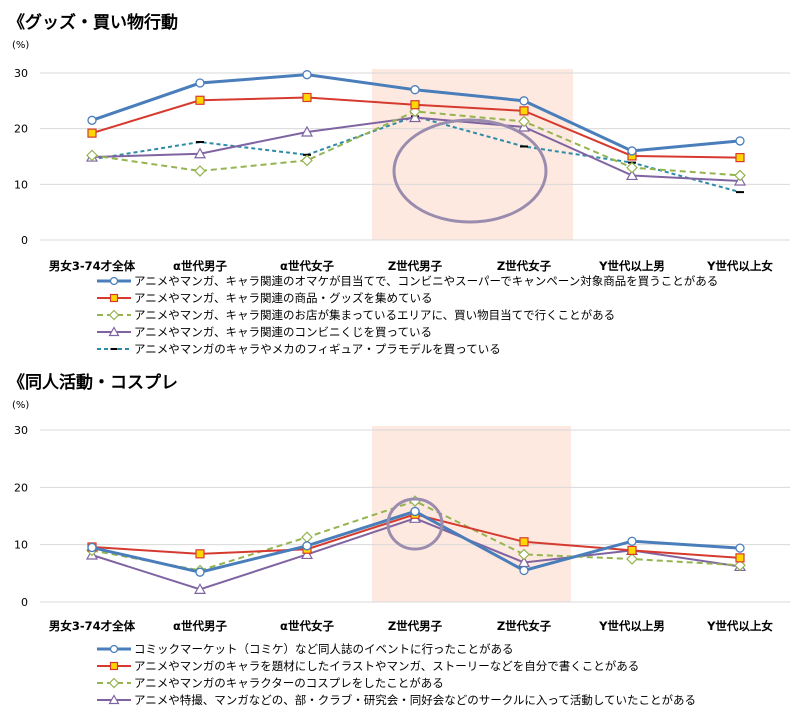 This screenshot has height=725, width=800. I want to click on legend-item: アニメやマンガ、キャラ関連の商品・グッズを集めている, so click(407, 297).